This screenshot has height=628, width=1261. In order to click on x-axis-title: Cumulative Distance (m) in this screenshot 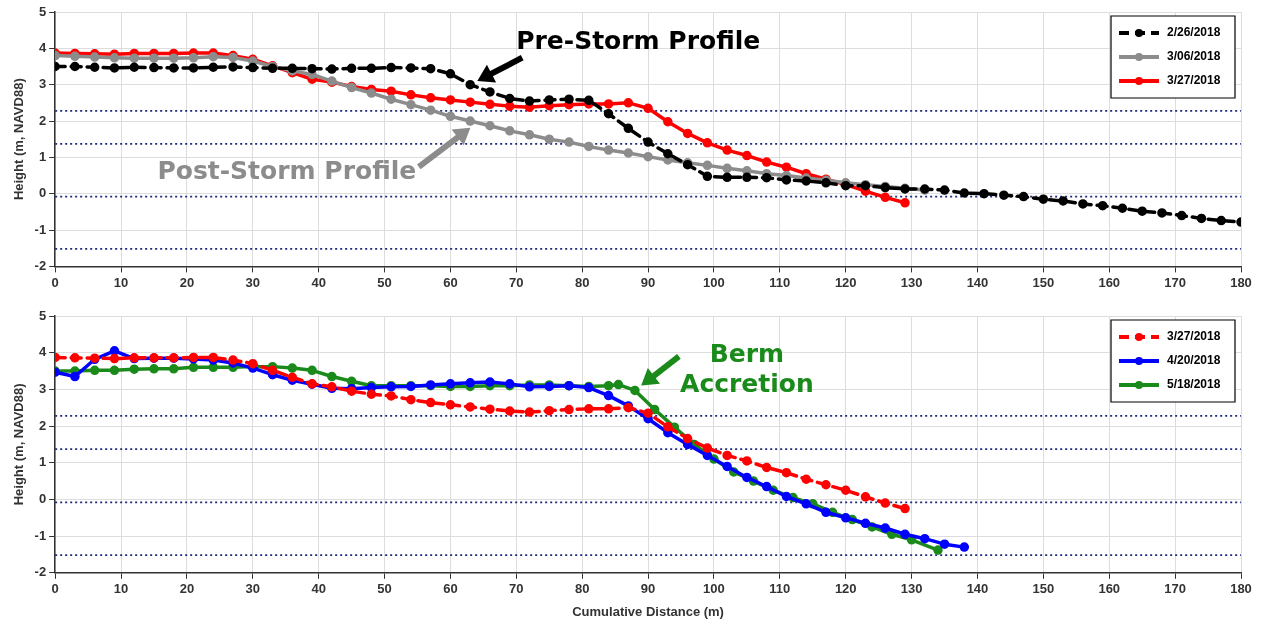, I will do `click(648, 611)`.